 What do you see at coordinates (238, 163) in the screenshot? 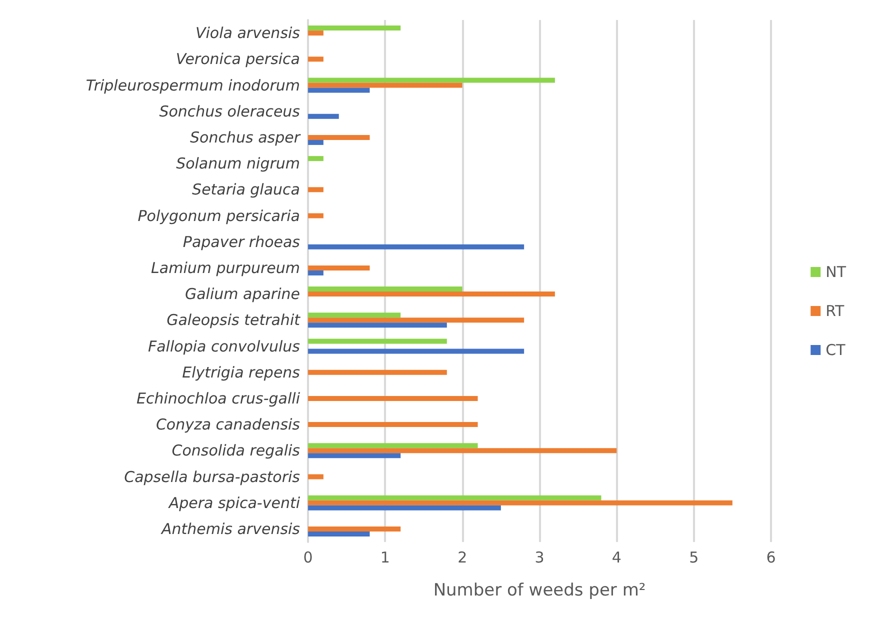
I see `y-tick-label: Solanum nigrum` at bounding box center [238, 163].